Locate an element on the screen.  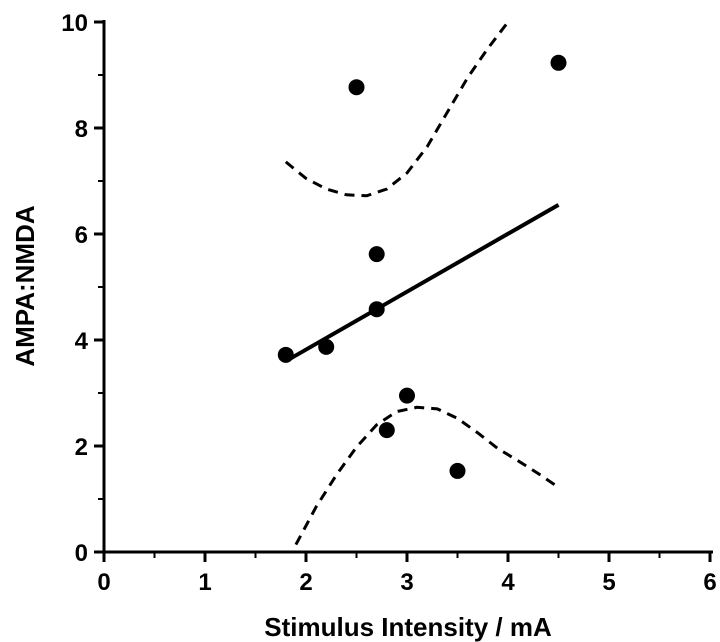
y-ticks: 0 2 4 6 8 10 is located at coordinates (82, 288).